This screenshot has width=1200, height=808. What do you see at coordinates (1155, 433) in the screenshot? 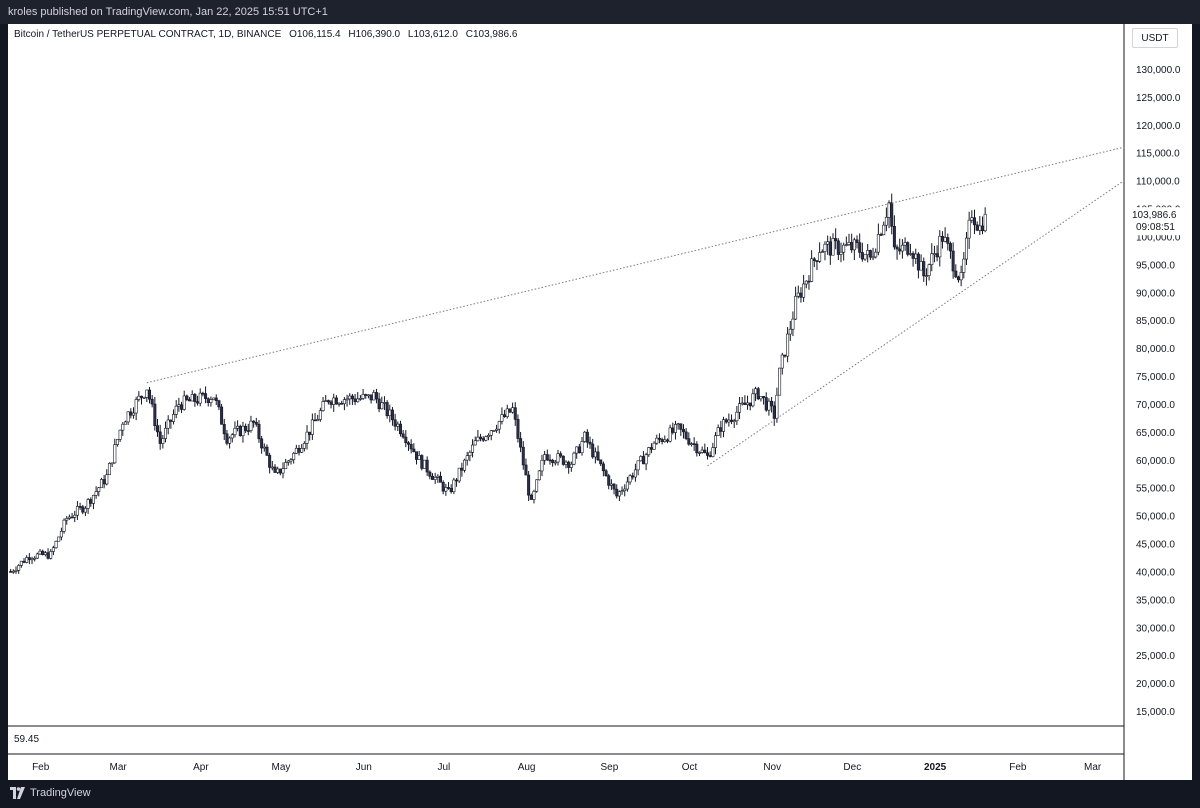
I see `y-tick-label: 65,000.0` at bounding box center [1155, 433].